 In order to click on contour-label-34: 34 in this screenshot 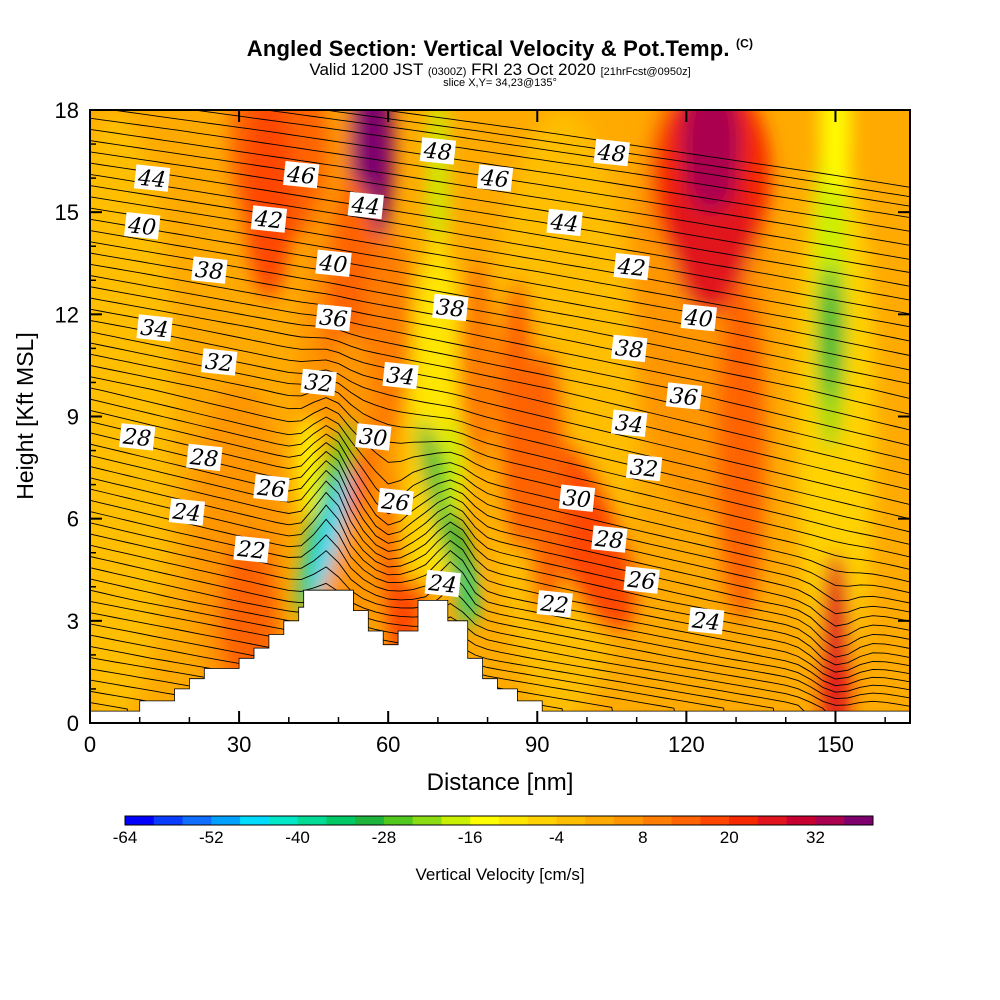, I will do `click(629, 424)`.